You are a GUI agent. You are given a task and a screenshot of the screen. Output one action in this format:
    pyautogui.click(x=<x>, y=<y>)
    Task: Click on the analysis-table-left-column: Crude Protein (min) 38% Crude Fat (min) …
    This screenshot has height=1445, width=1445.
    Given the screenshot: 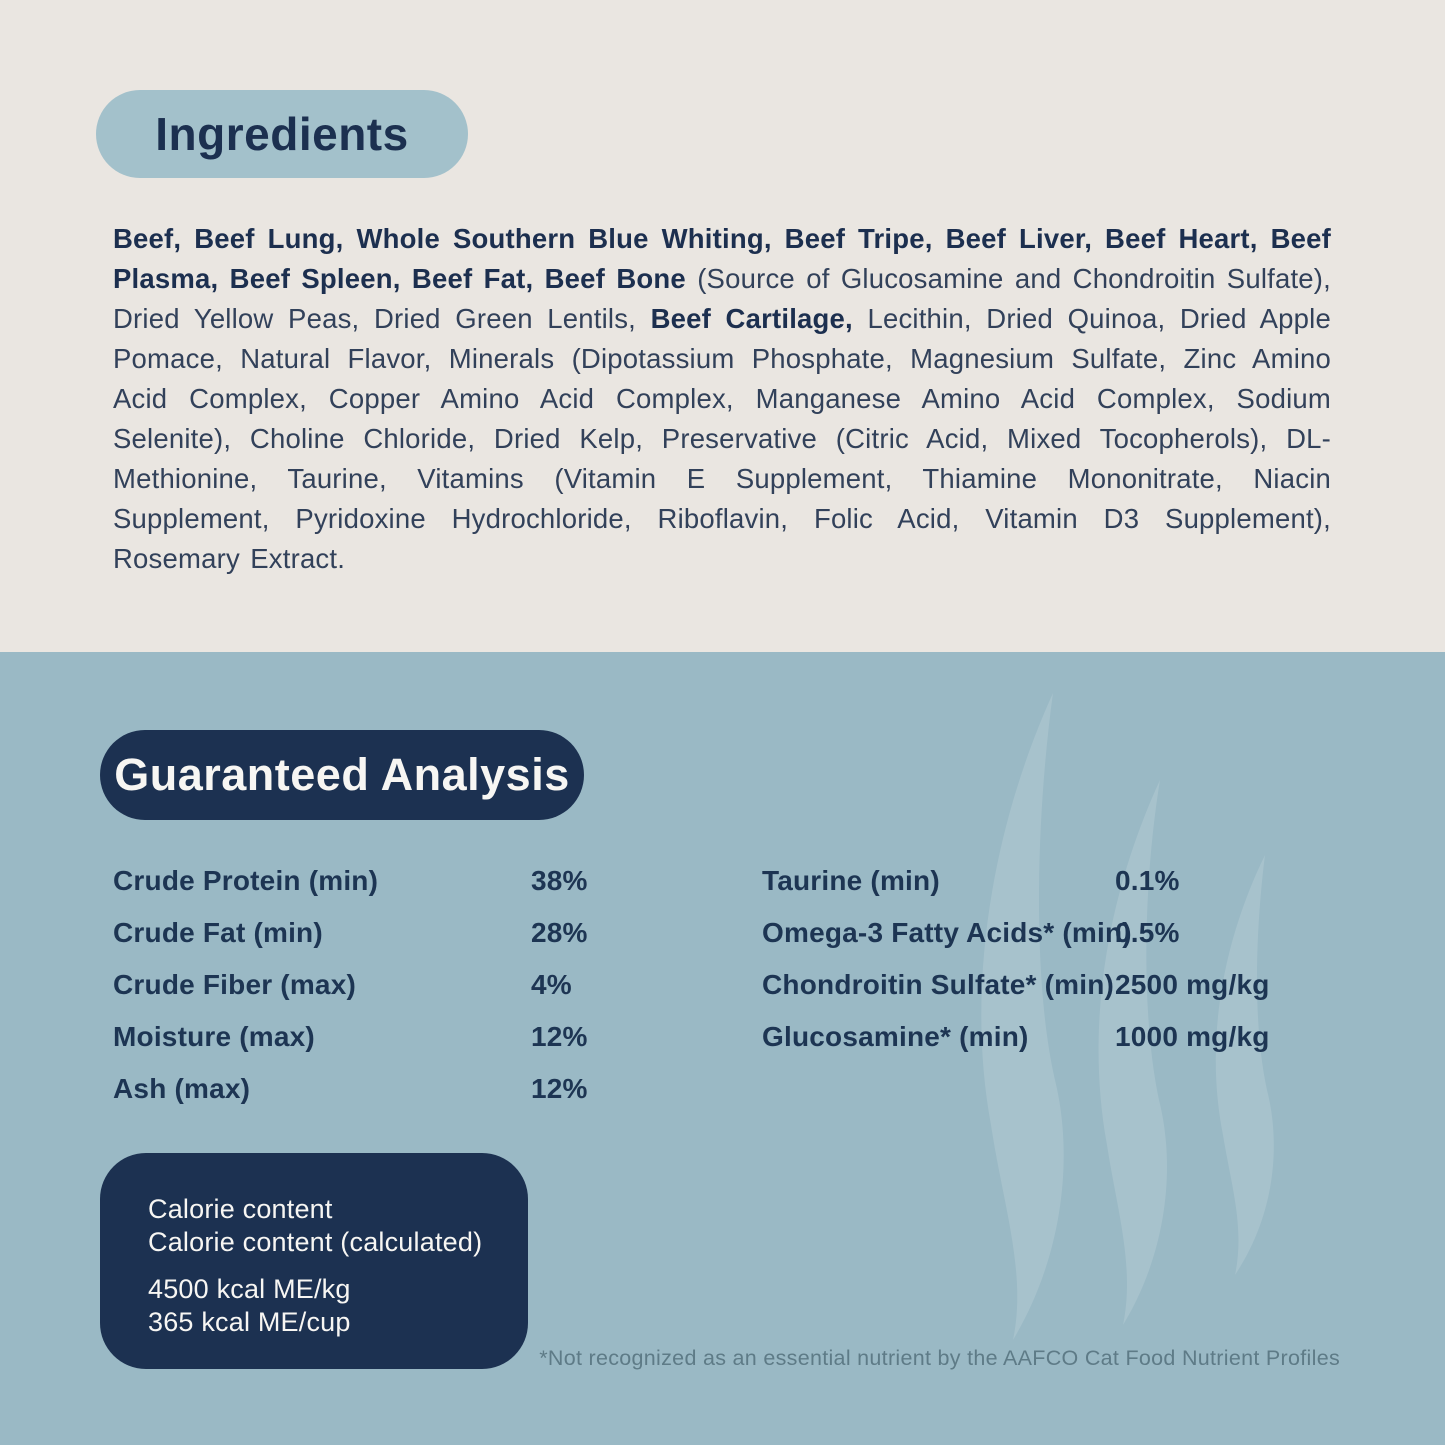 What is the action you would take?
    pyautogui.click(x=393, y=985)
    